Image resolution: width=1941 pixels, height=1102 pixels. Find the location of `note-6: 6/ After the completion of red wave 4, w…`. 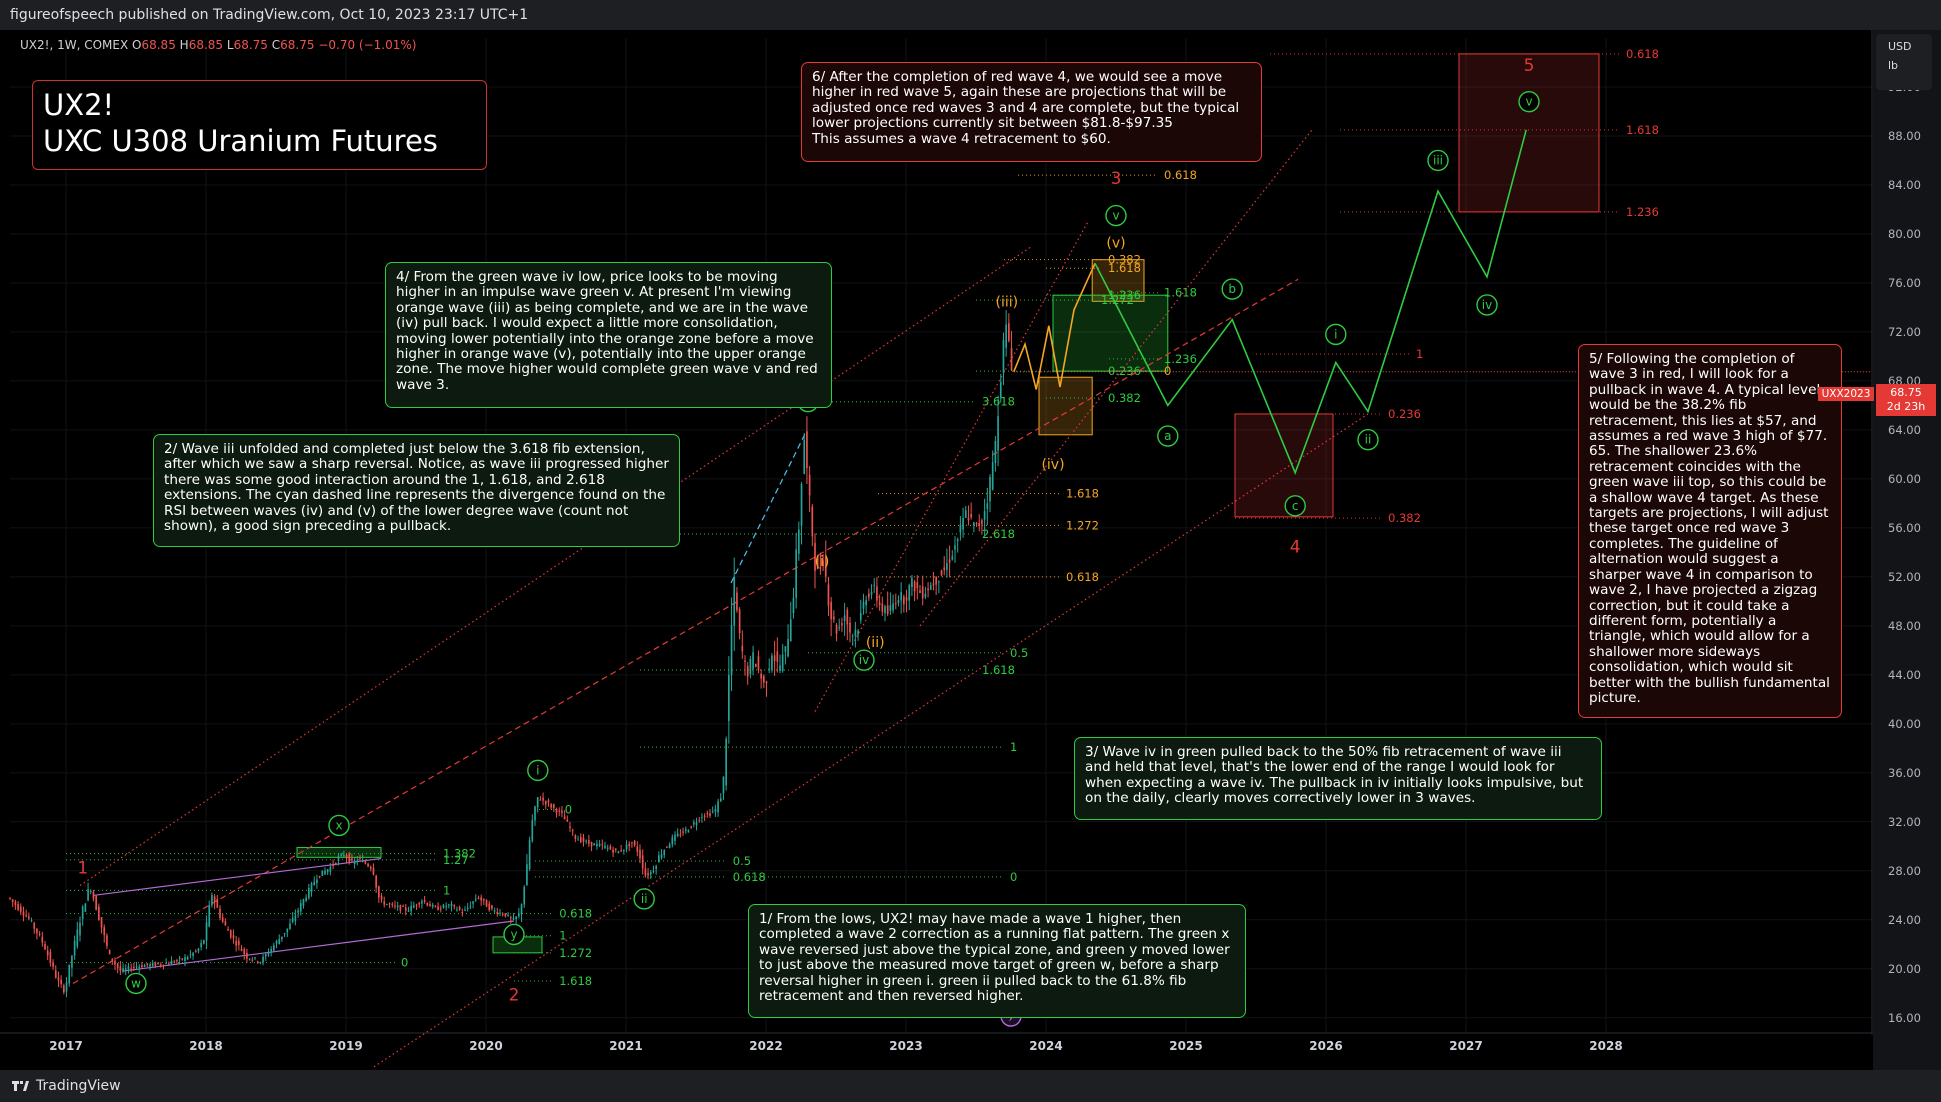

note-6: 6/ After the completion of red wave 4, w… is located at coordinates (1031, 112).